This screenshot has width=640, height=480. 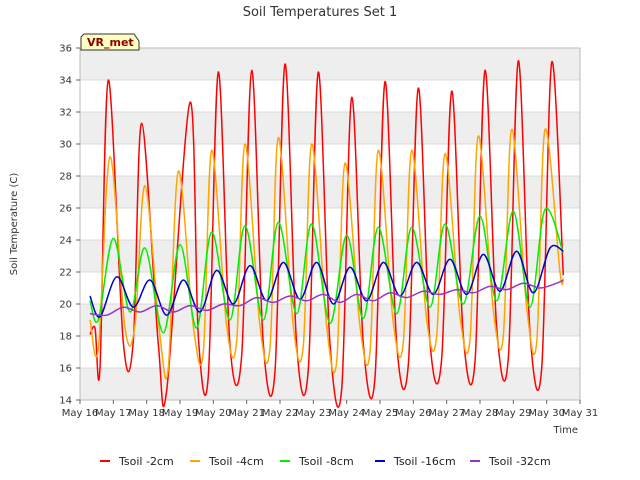 What do you see at coordinates (65, 113) in the screenshot?
I see `y-tick-label: 32` at bounding box center [65, 113].